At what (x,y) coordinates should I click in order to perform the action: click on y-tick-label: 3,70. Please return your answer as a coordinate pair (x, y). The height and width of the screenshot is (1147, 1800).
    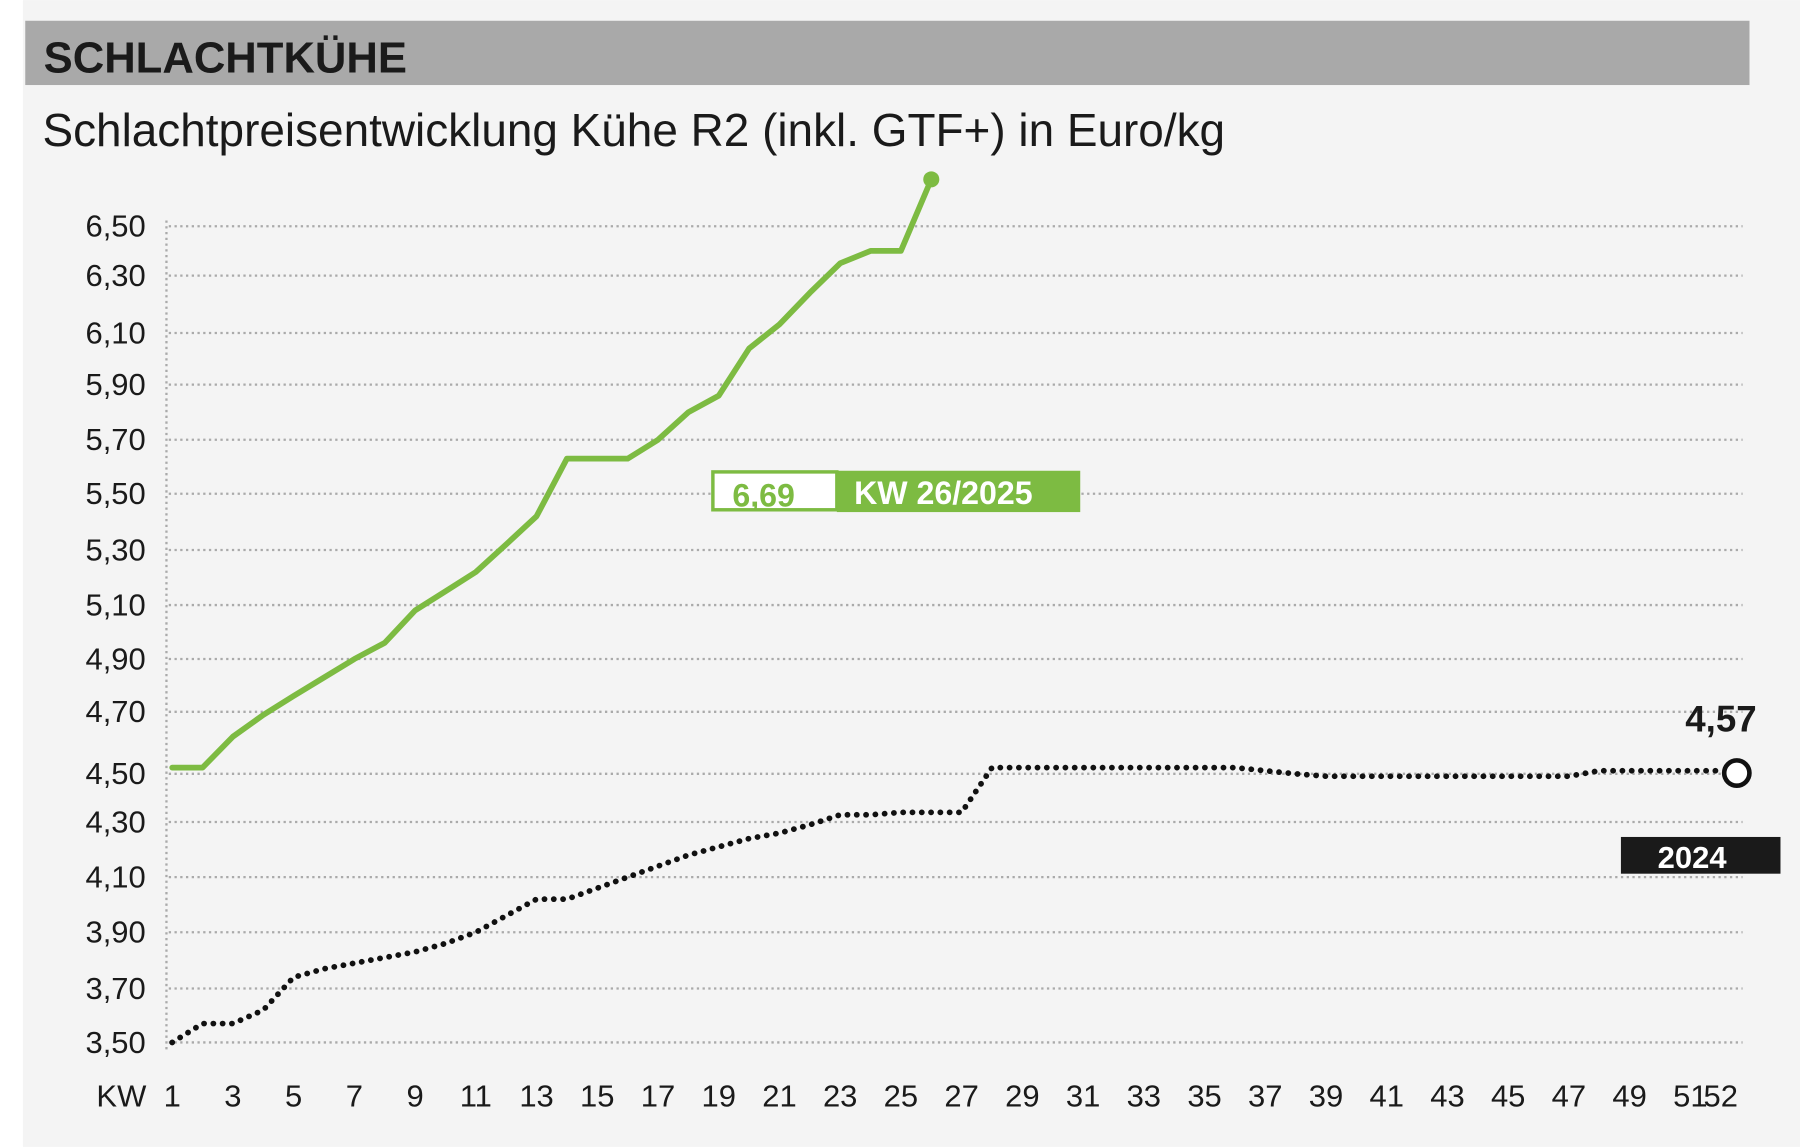
    Looking at the image, I should click on (115, 988).